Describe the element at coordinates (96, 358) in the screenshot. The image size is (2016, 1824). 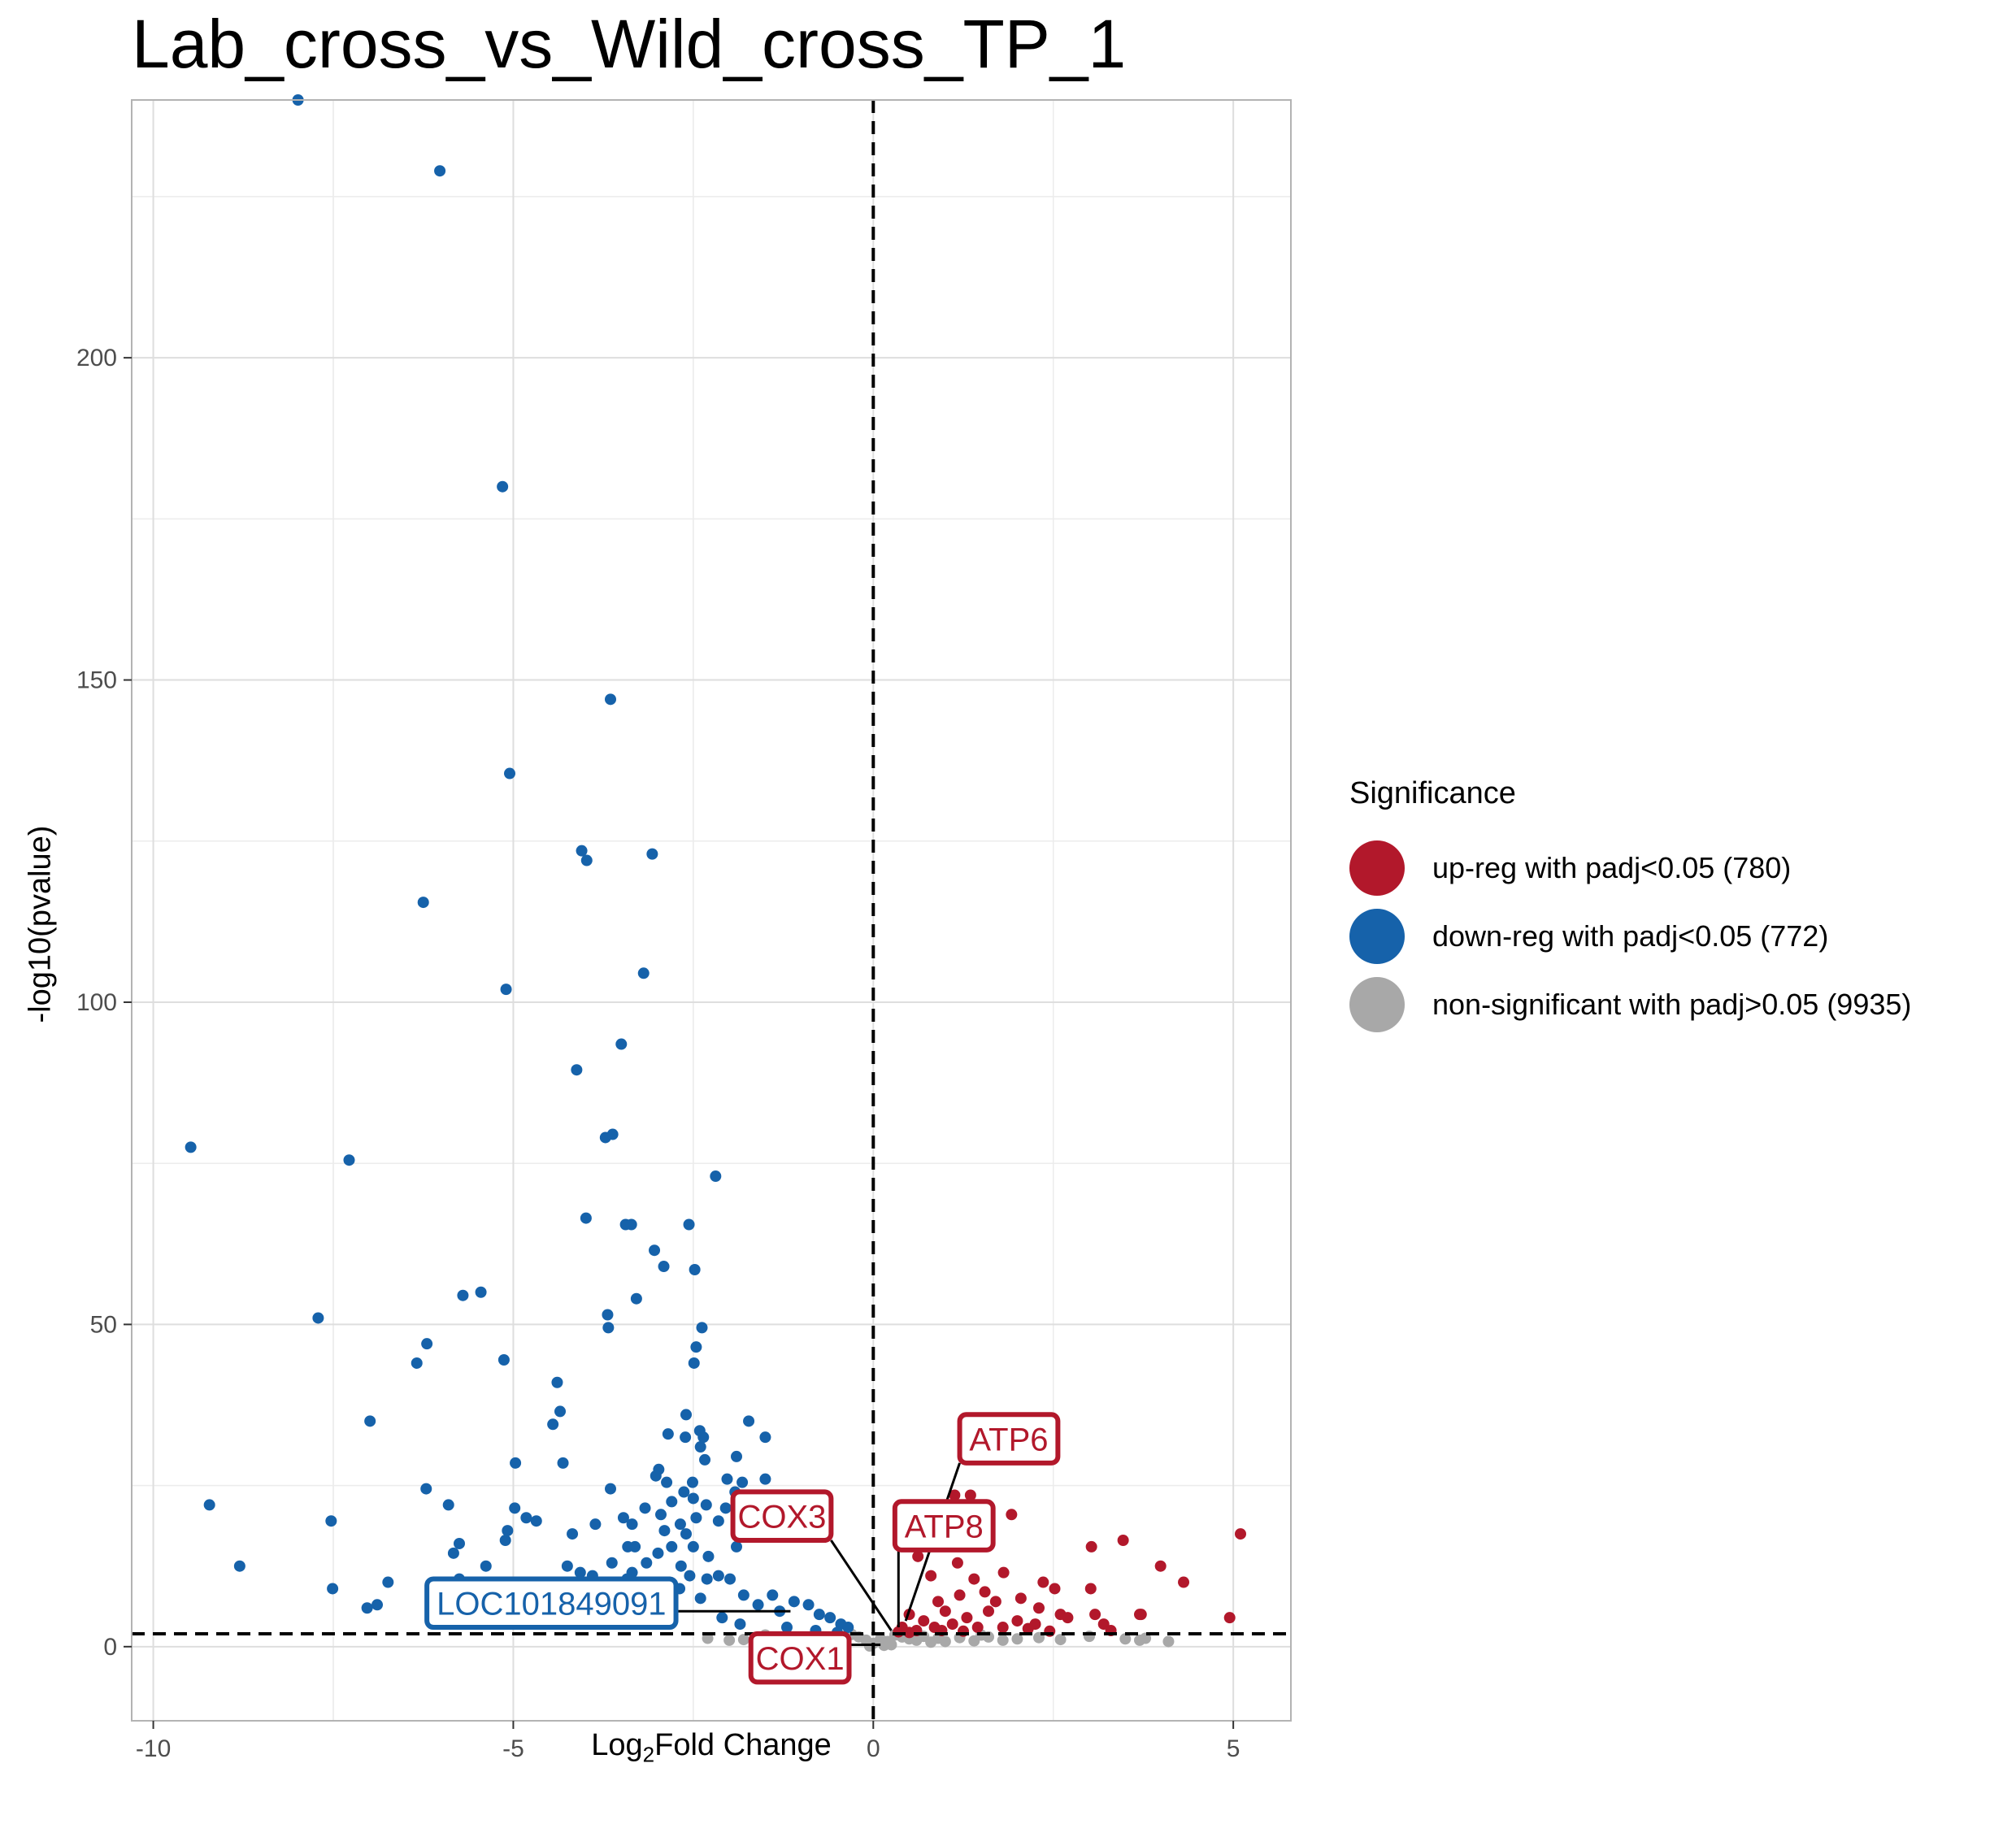
I see `y-tick-label: 200` at that location.